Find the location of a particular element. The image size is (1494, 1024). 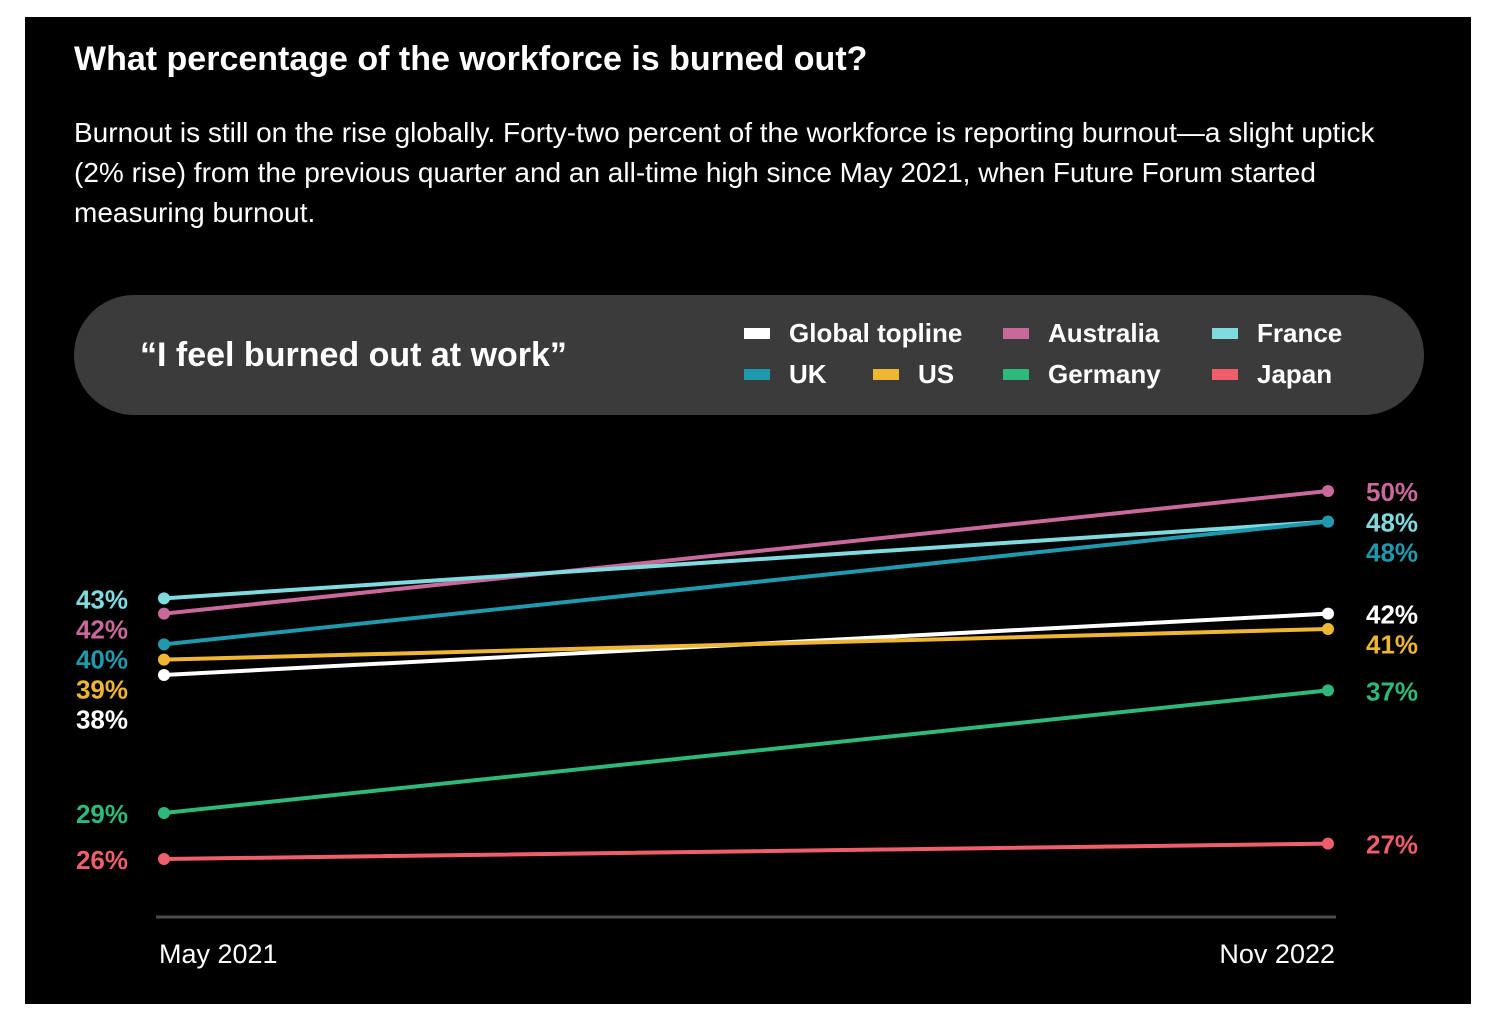

x-tick-label: Nov 2022 is located at coordinates (1277, 954).